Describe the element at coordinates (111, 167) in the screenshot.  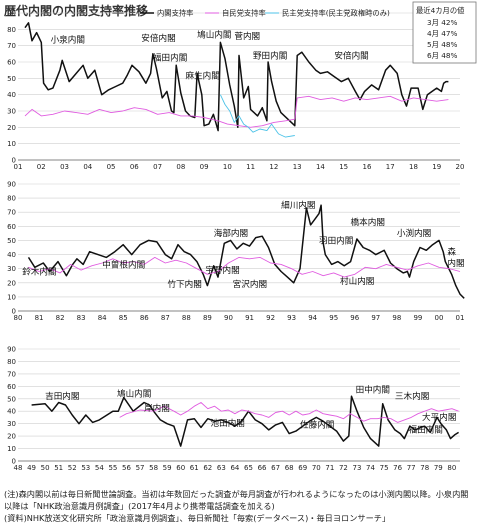
I see `x-tick-label: 05` at that location.